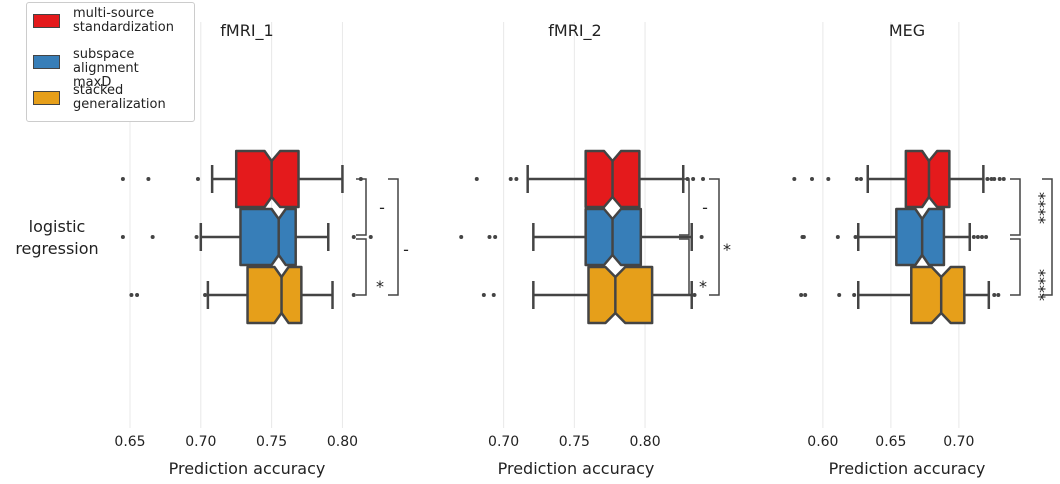  What do you see at coordinates (46, 98) in the screenshot?
I see `legend-swatch-orange` at bounding box center [46, 98].